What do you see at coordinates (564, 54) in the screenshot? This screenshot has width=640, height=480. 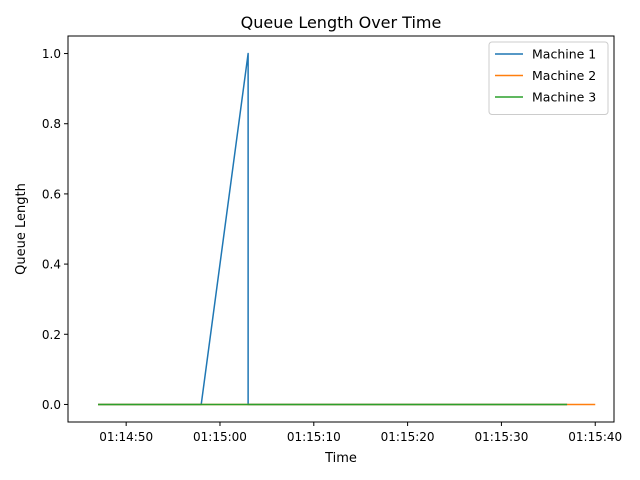 I see `legend-label: Machine 1` at bounding box center [564, 54].